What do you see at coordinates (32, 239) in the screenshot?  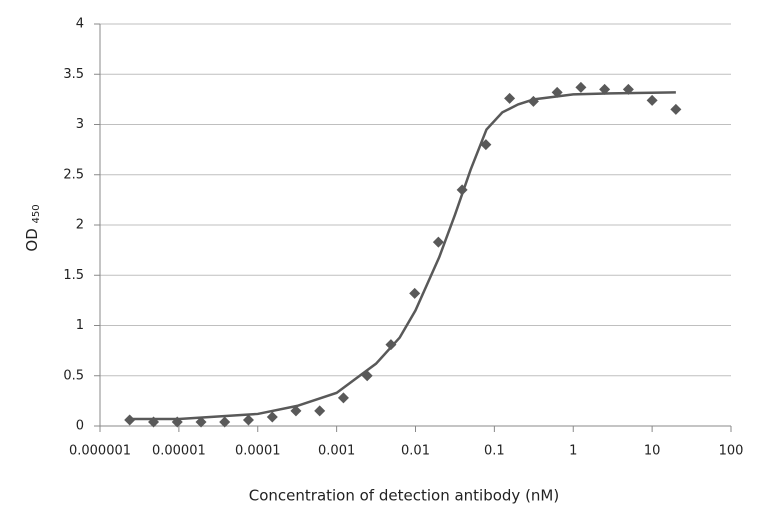 I see `y-axis-title-main: OD` at bounding box center [32, 239].